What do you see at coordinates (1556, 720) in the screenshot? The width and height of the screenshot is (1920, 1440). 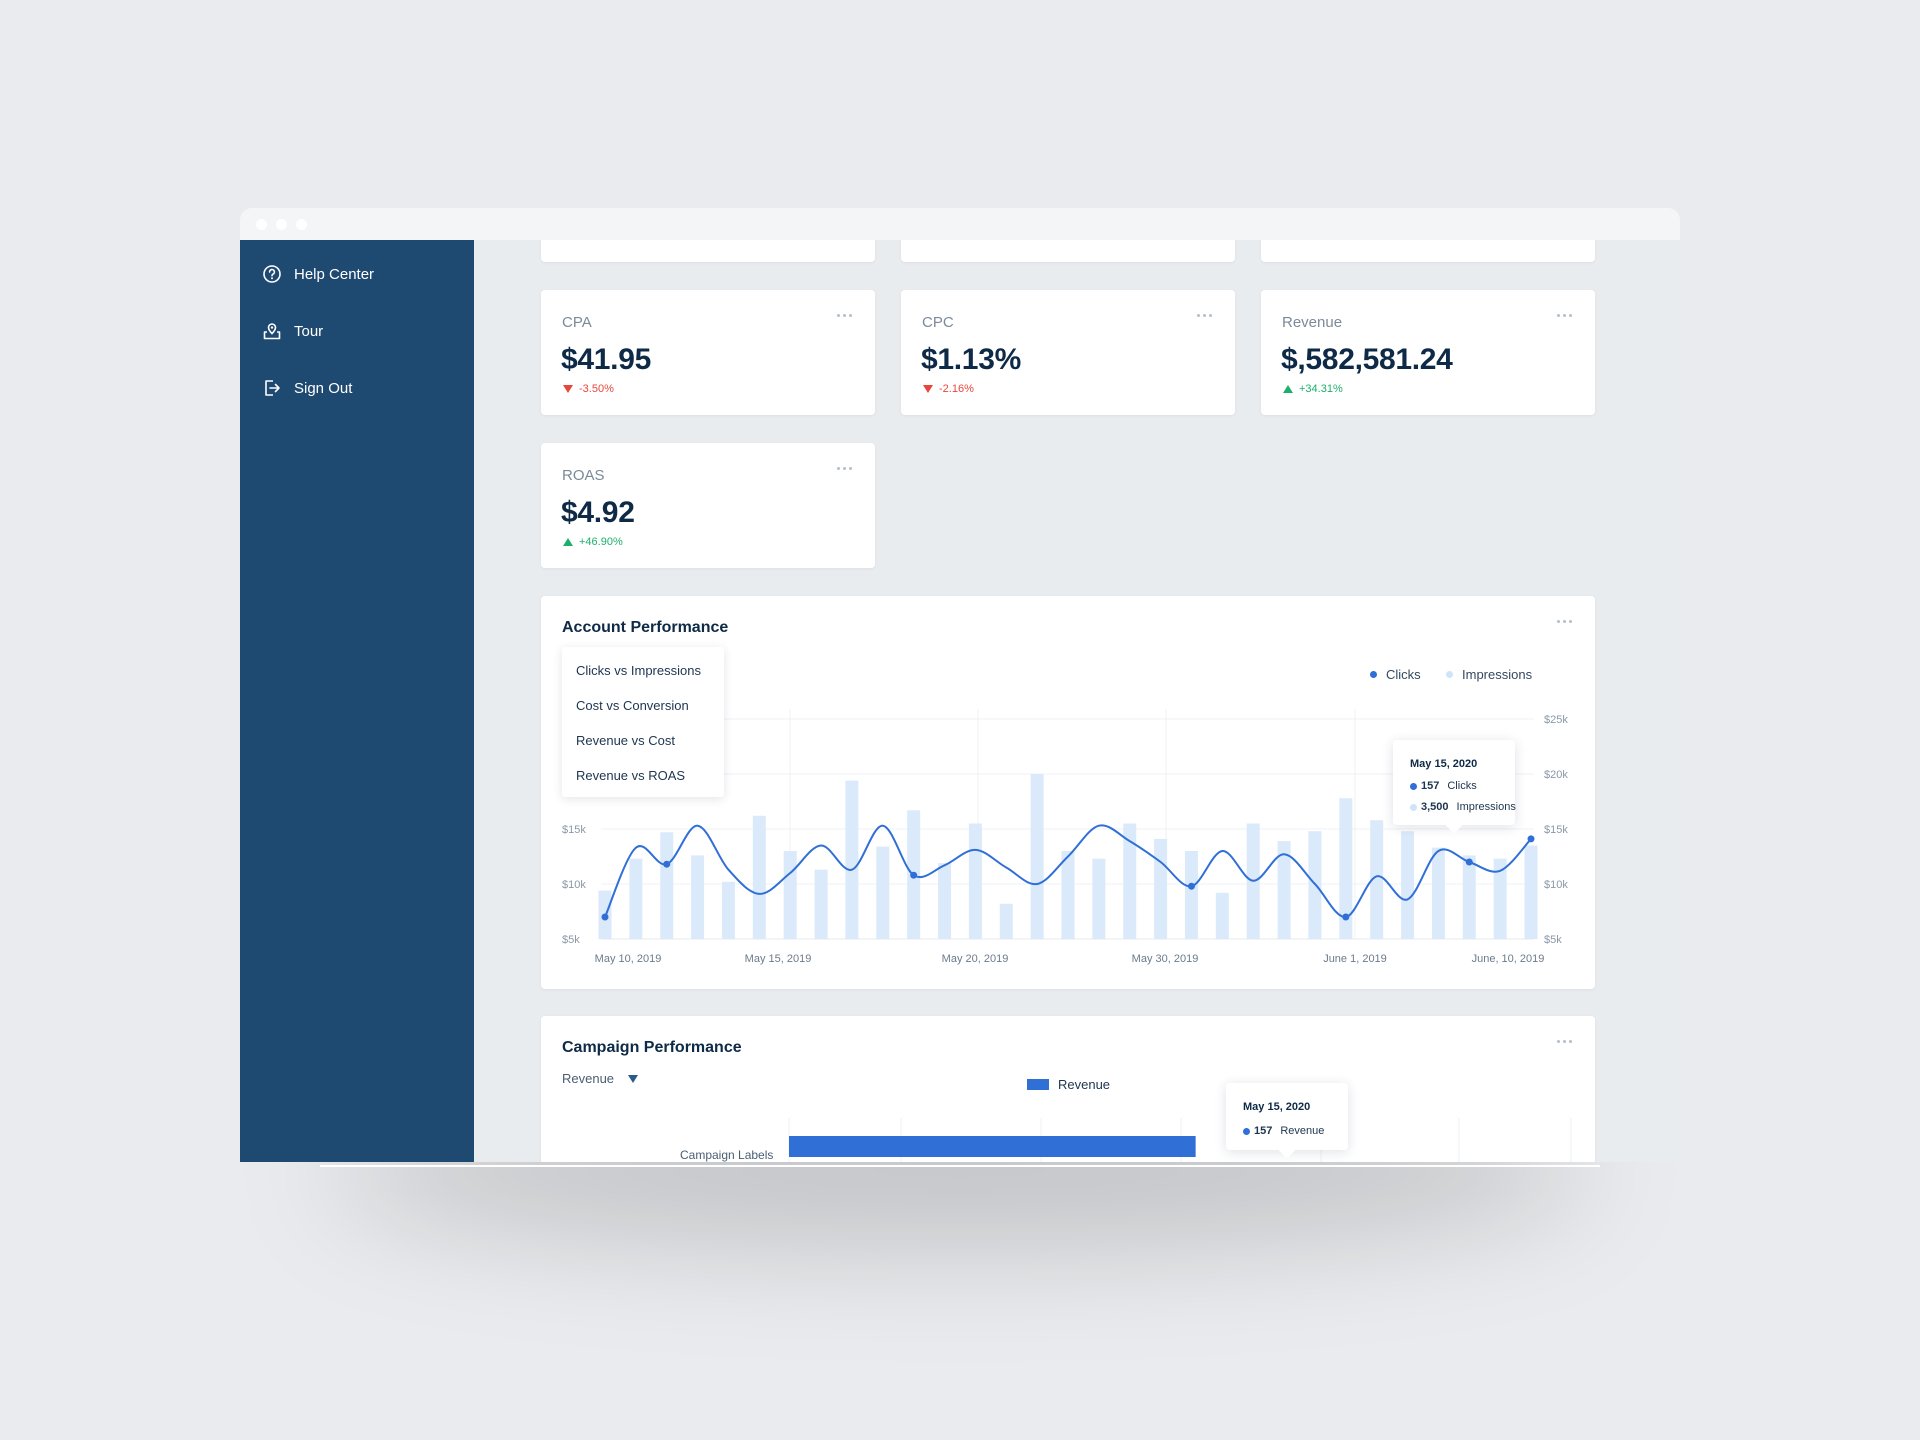 I see `y-tick-right: $25k` at bounding box center [1556, 720].